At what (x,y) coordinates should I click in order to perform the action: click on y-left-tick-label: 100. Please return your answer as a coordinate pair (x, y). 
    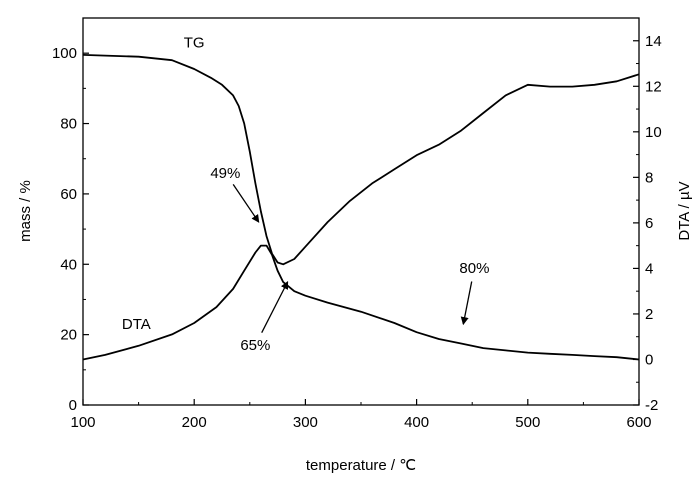
    Looking at the image, I should click on (64, 53).